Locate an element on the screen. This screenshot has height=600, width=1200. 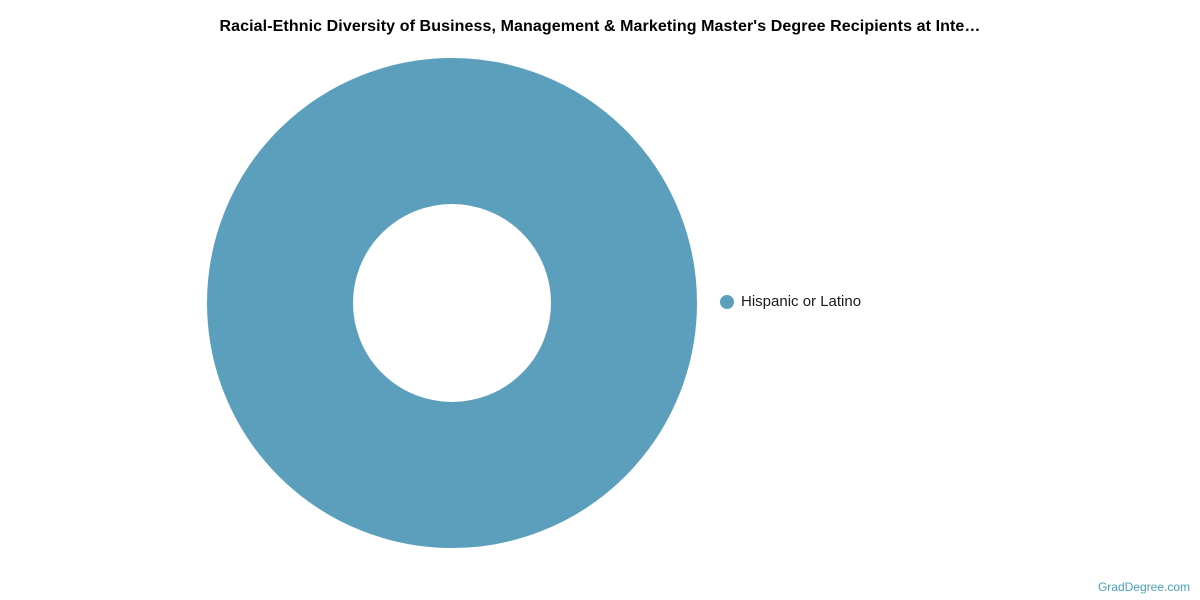
legend: Hispanic or Latino is located at coordinates (790, 301).